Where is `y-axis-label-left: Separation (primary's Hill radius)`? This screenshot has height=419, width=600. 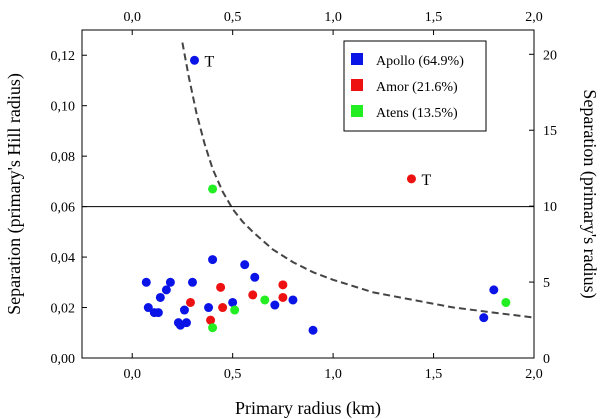
y-axis-label-left: Separation (primary's Hill radius) is located at coordinates (14, 194).